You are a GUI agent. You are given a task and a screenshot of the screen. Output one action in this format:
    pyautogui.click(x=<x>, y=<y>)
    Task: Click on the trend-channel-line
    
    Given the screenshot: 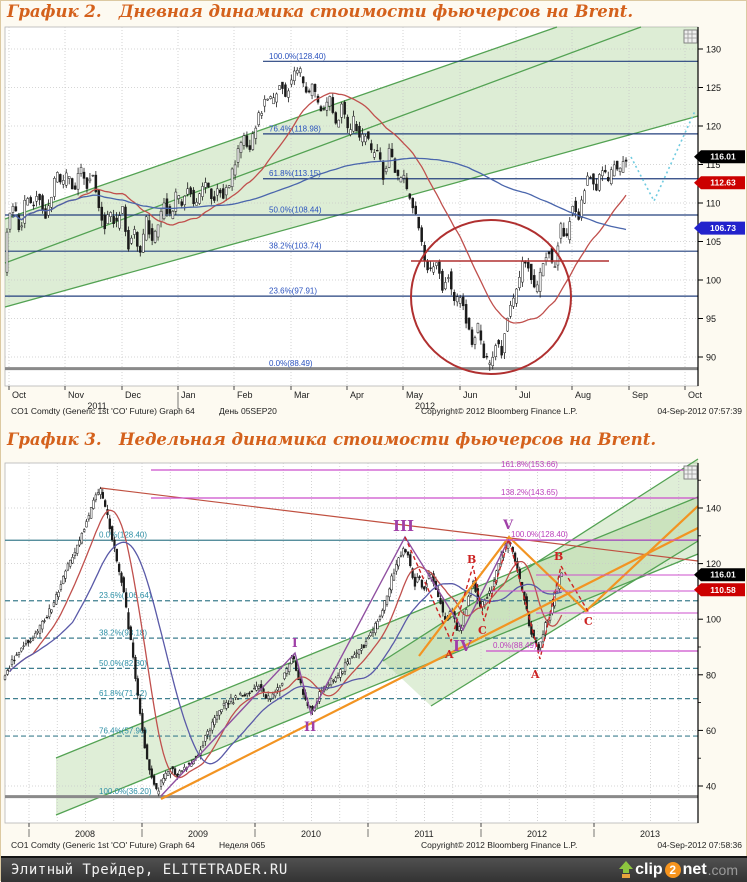 What is the action you would take?
    pyautogui.click(x=540, y=560)
    